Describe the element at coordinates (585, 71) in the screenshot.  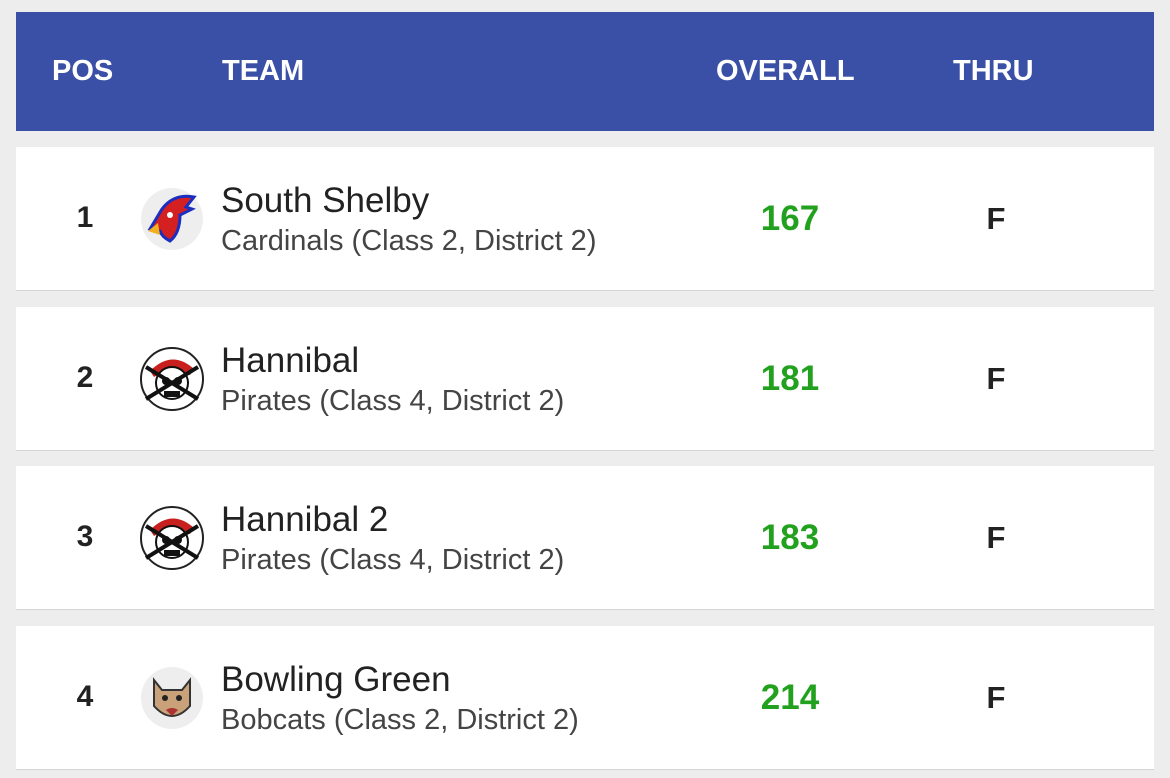
I see `header-bar: POS TEAM OVERALL THRU` at that location.